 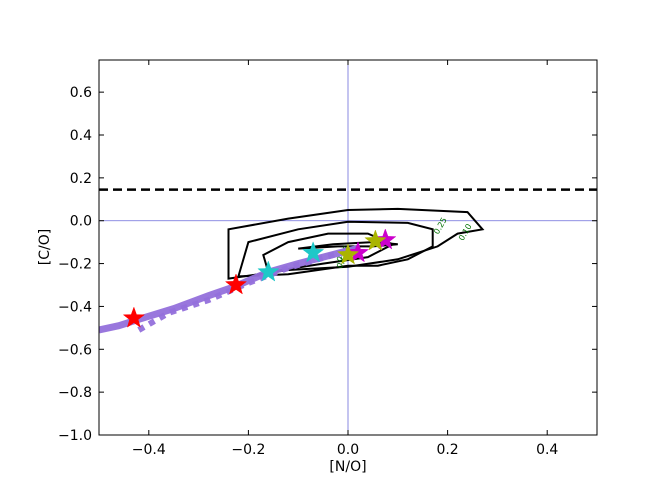 What do you see at coordinates (75, 265) in the screenshot?
I see `y-tick-label: −0.2` at bounding box center [75, 265].